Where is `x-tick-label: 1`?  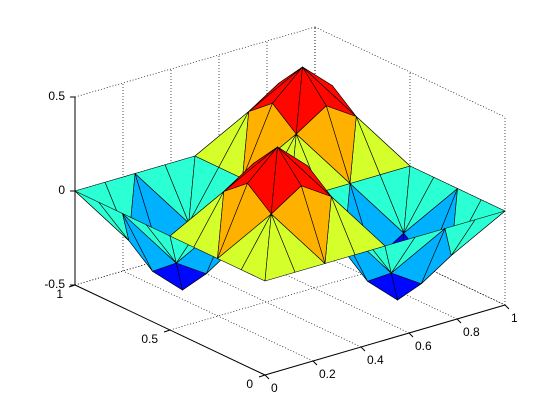
x-tick-label: 1 is located at coordinates (514, 318).